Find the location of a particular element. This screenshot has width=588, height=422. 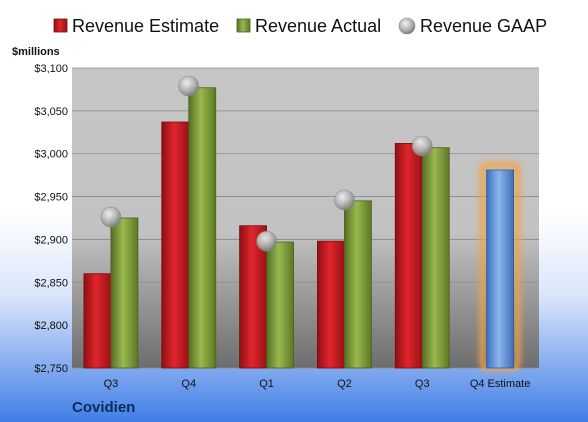

y-tick-label: $2,900 is located at coordinates (51, 240).